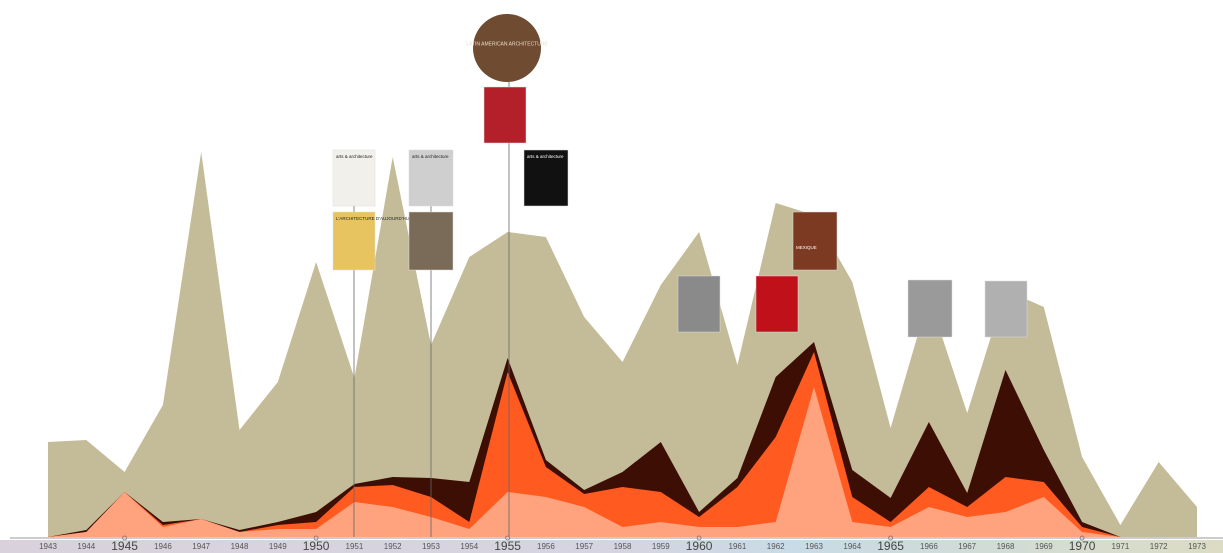  Describe the element at coordinates (393, 546) in the screenshot. I see `x-tick-label: 1952` at that location.